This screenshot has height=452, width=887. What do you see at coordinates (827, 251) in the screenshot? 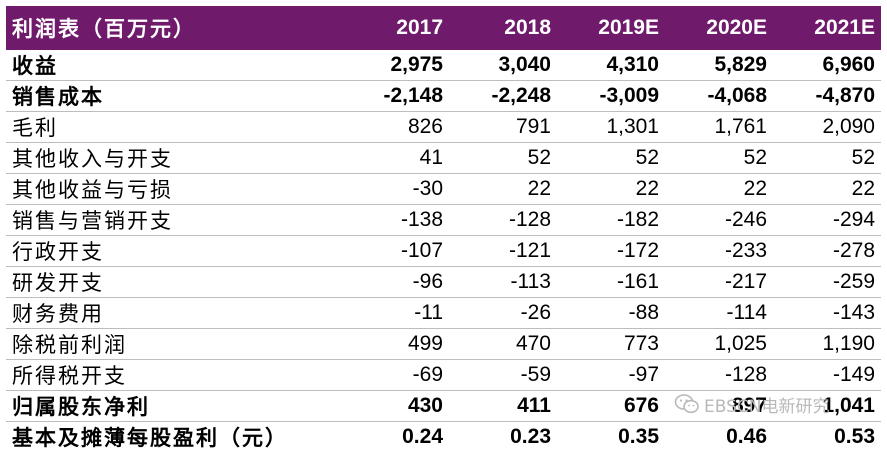
I see `cell-value: -278` at bounding box center [827, 251].